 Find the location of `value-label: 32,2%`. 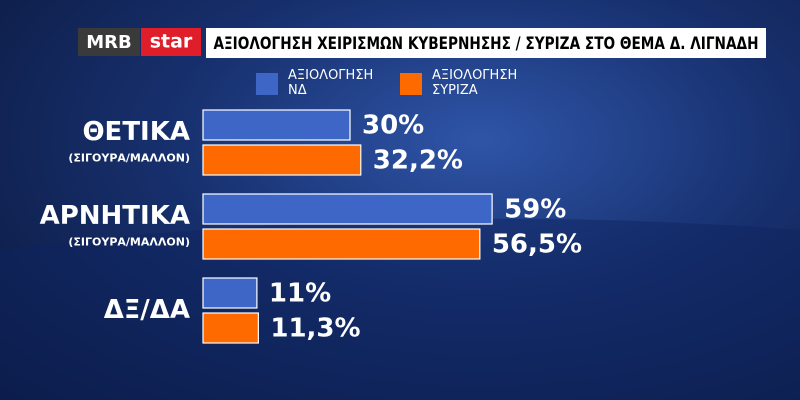

value-label: 32,2% is located at coordinates (418, 161).